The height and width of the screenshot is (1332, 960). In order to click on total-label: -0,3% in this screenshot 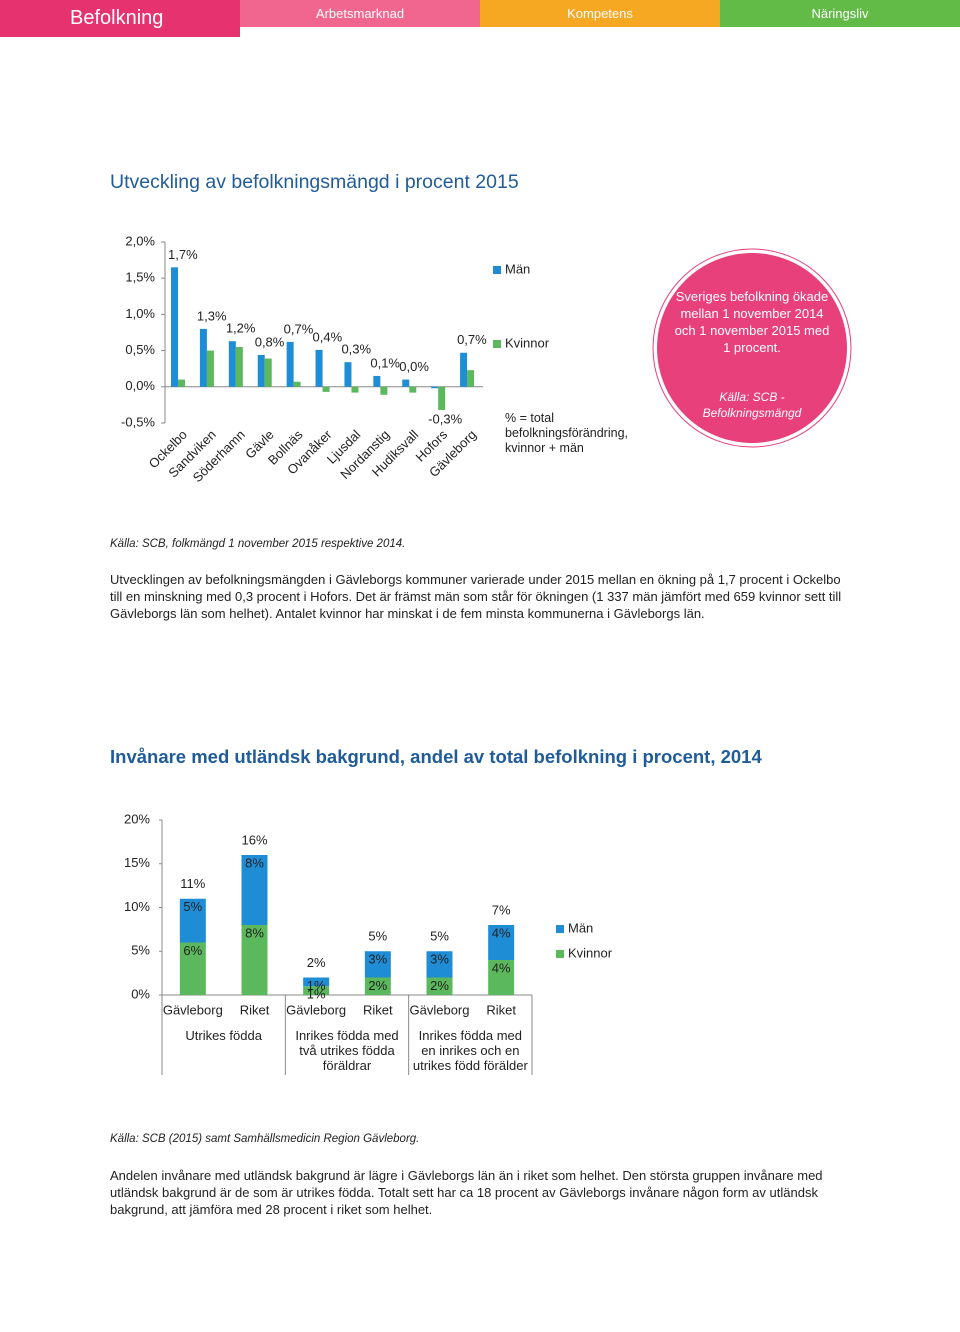, I will do `click(445, 418)`.